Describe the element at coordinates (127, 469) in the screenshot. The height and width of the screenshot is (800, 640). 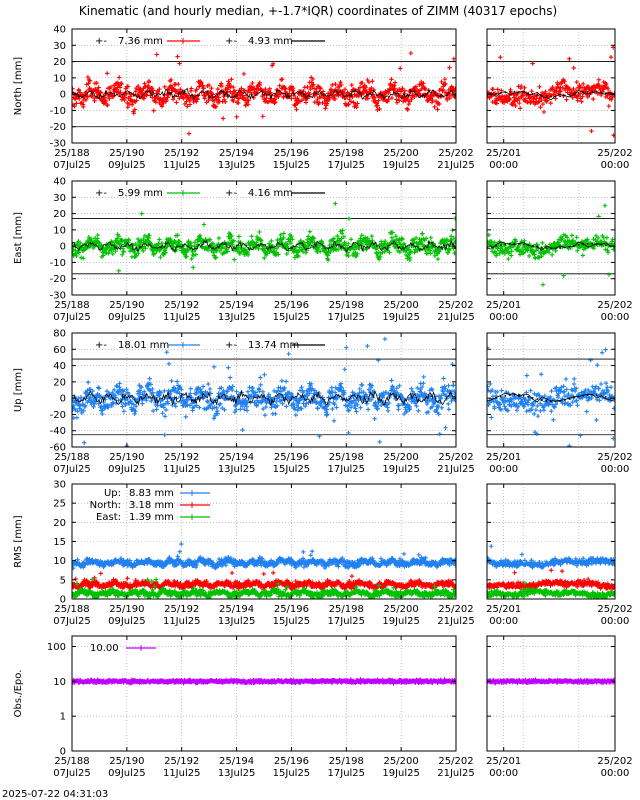
I see `x-tick-label-date: 09Jul25` at that location.